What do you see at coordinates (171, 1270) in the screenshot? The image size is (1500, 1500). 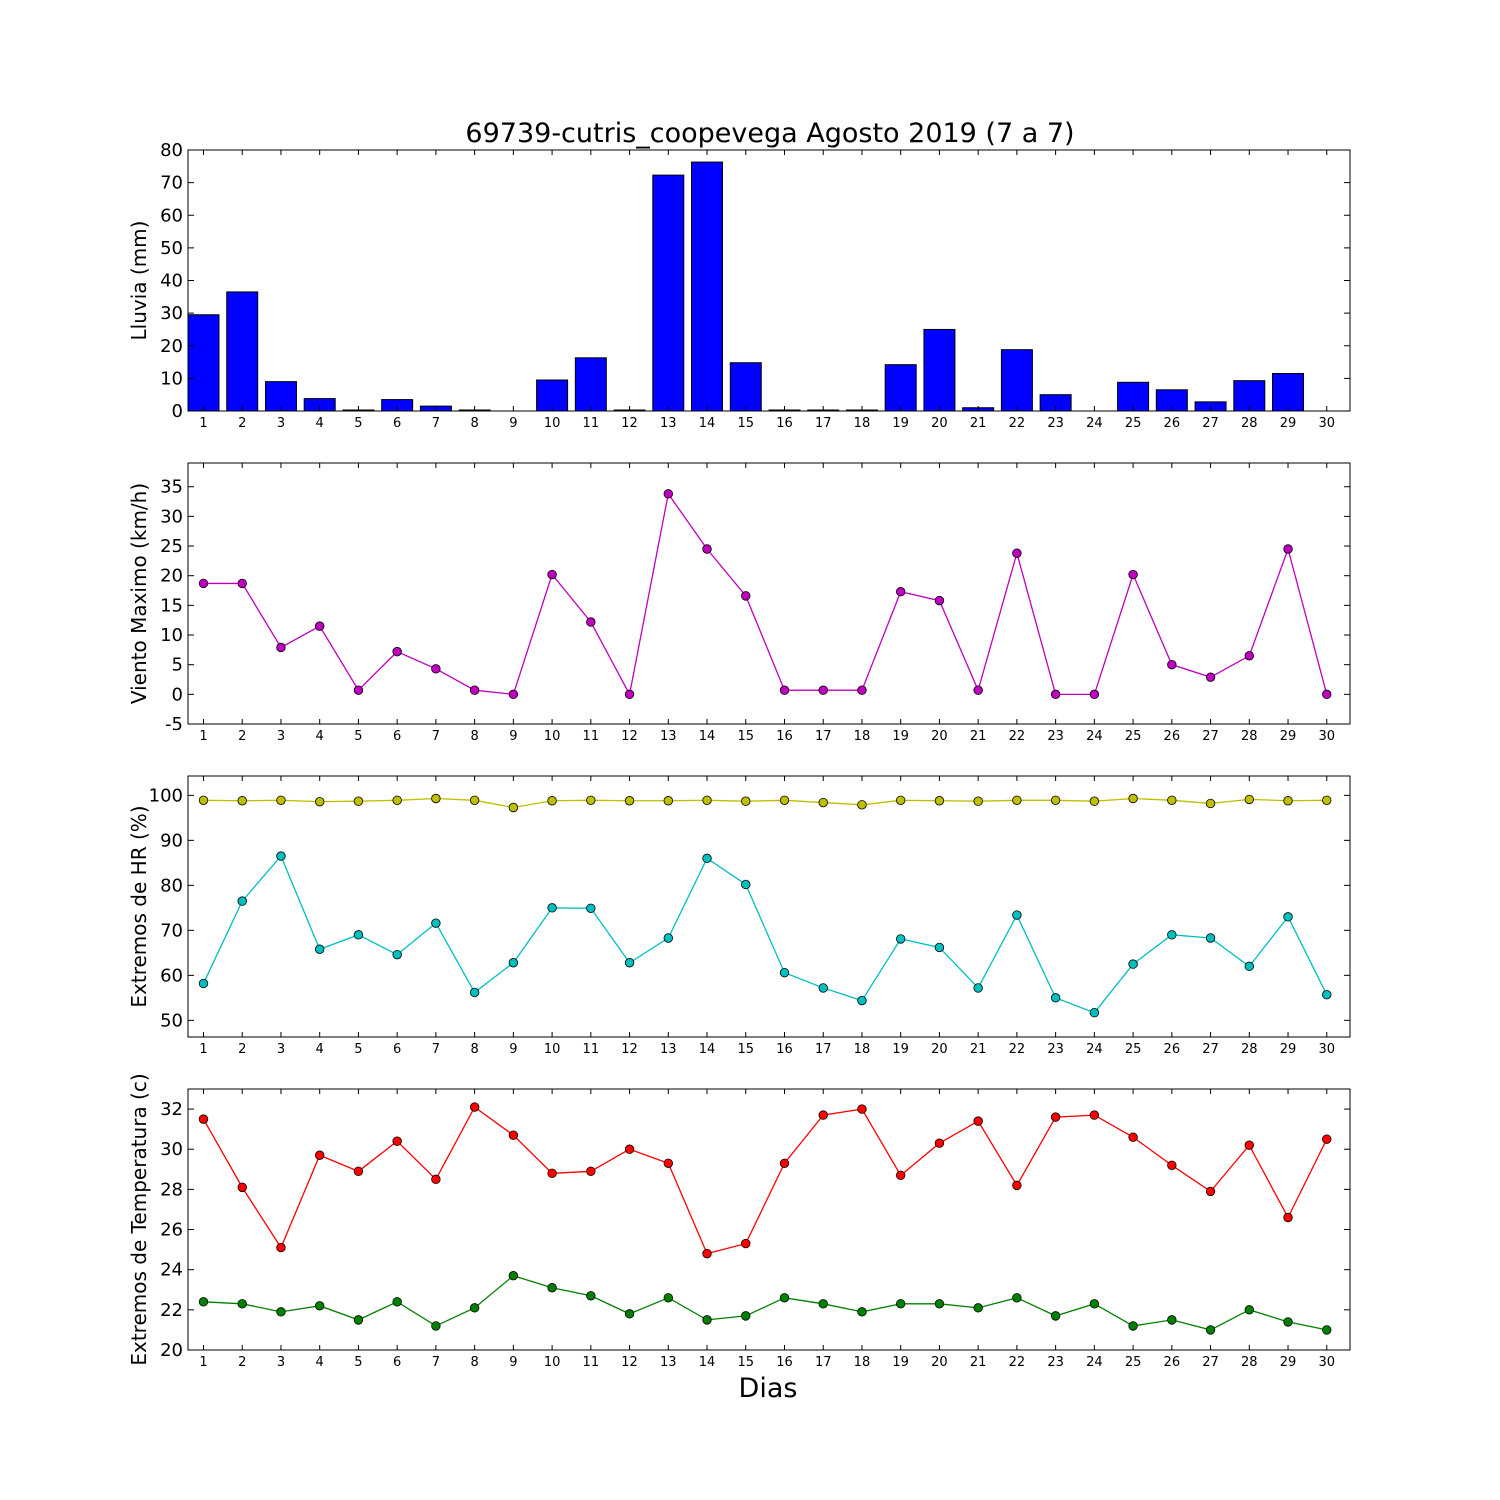 I see `y-tick-label: 24` at bounding box center [171, 1270].